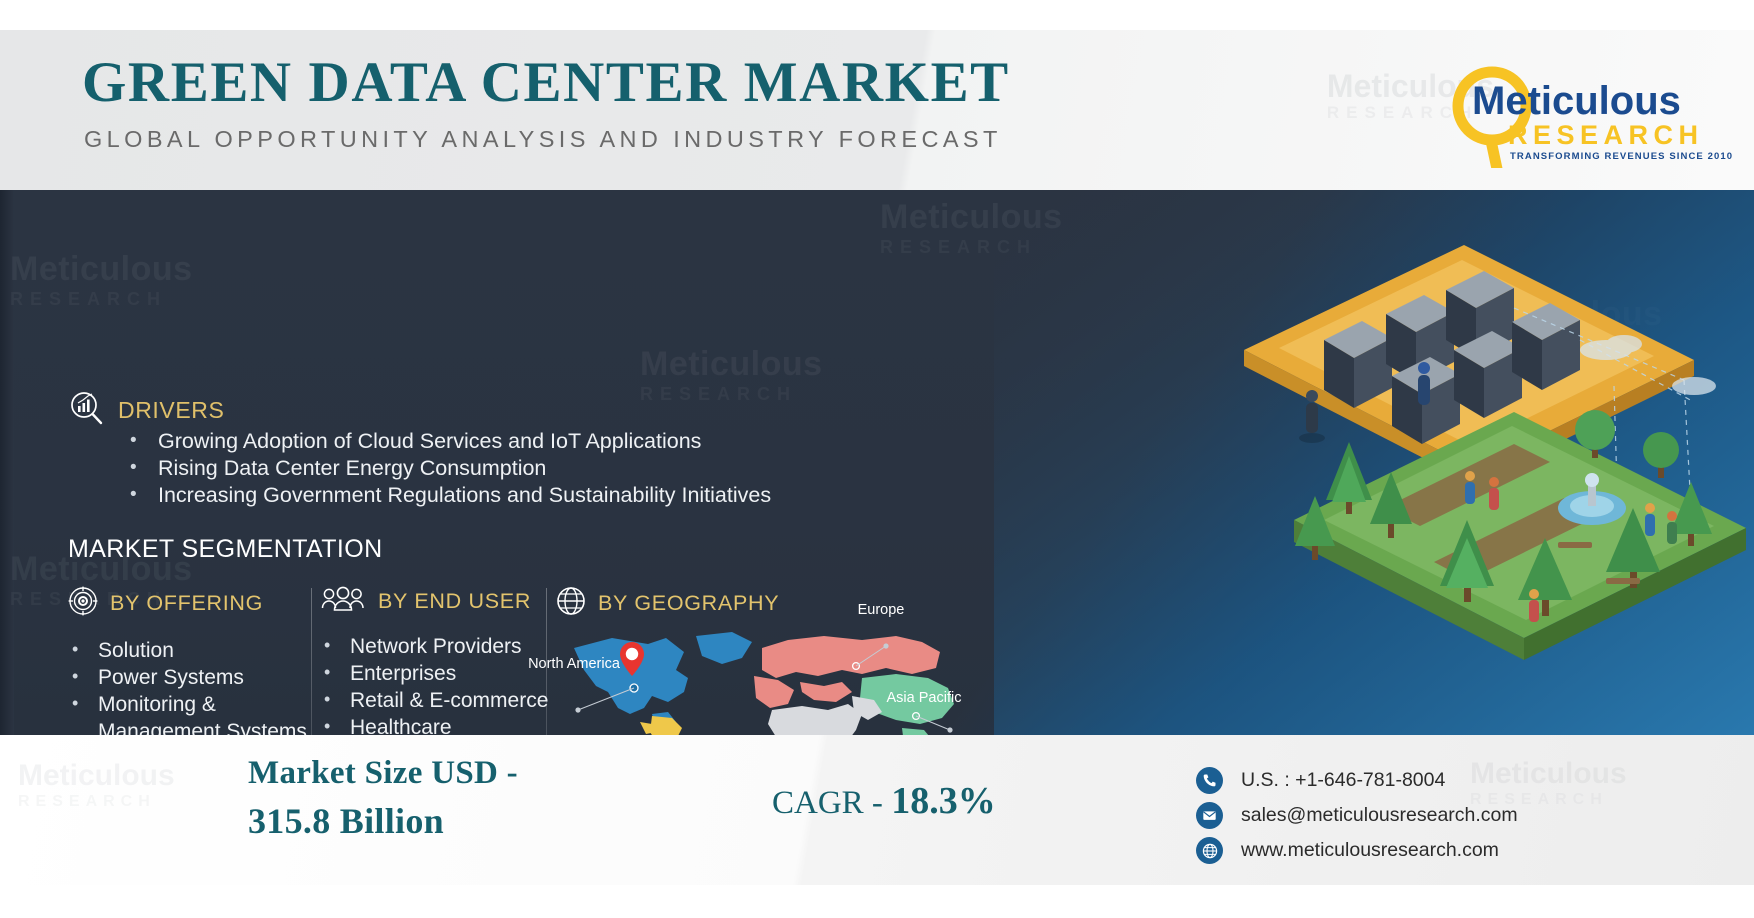 The image size is (1754, 918). What do you see at coordinates (7, 462) in the screenshot?
I see `panel-left-edge` at bounding box center [7, 462].